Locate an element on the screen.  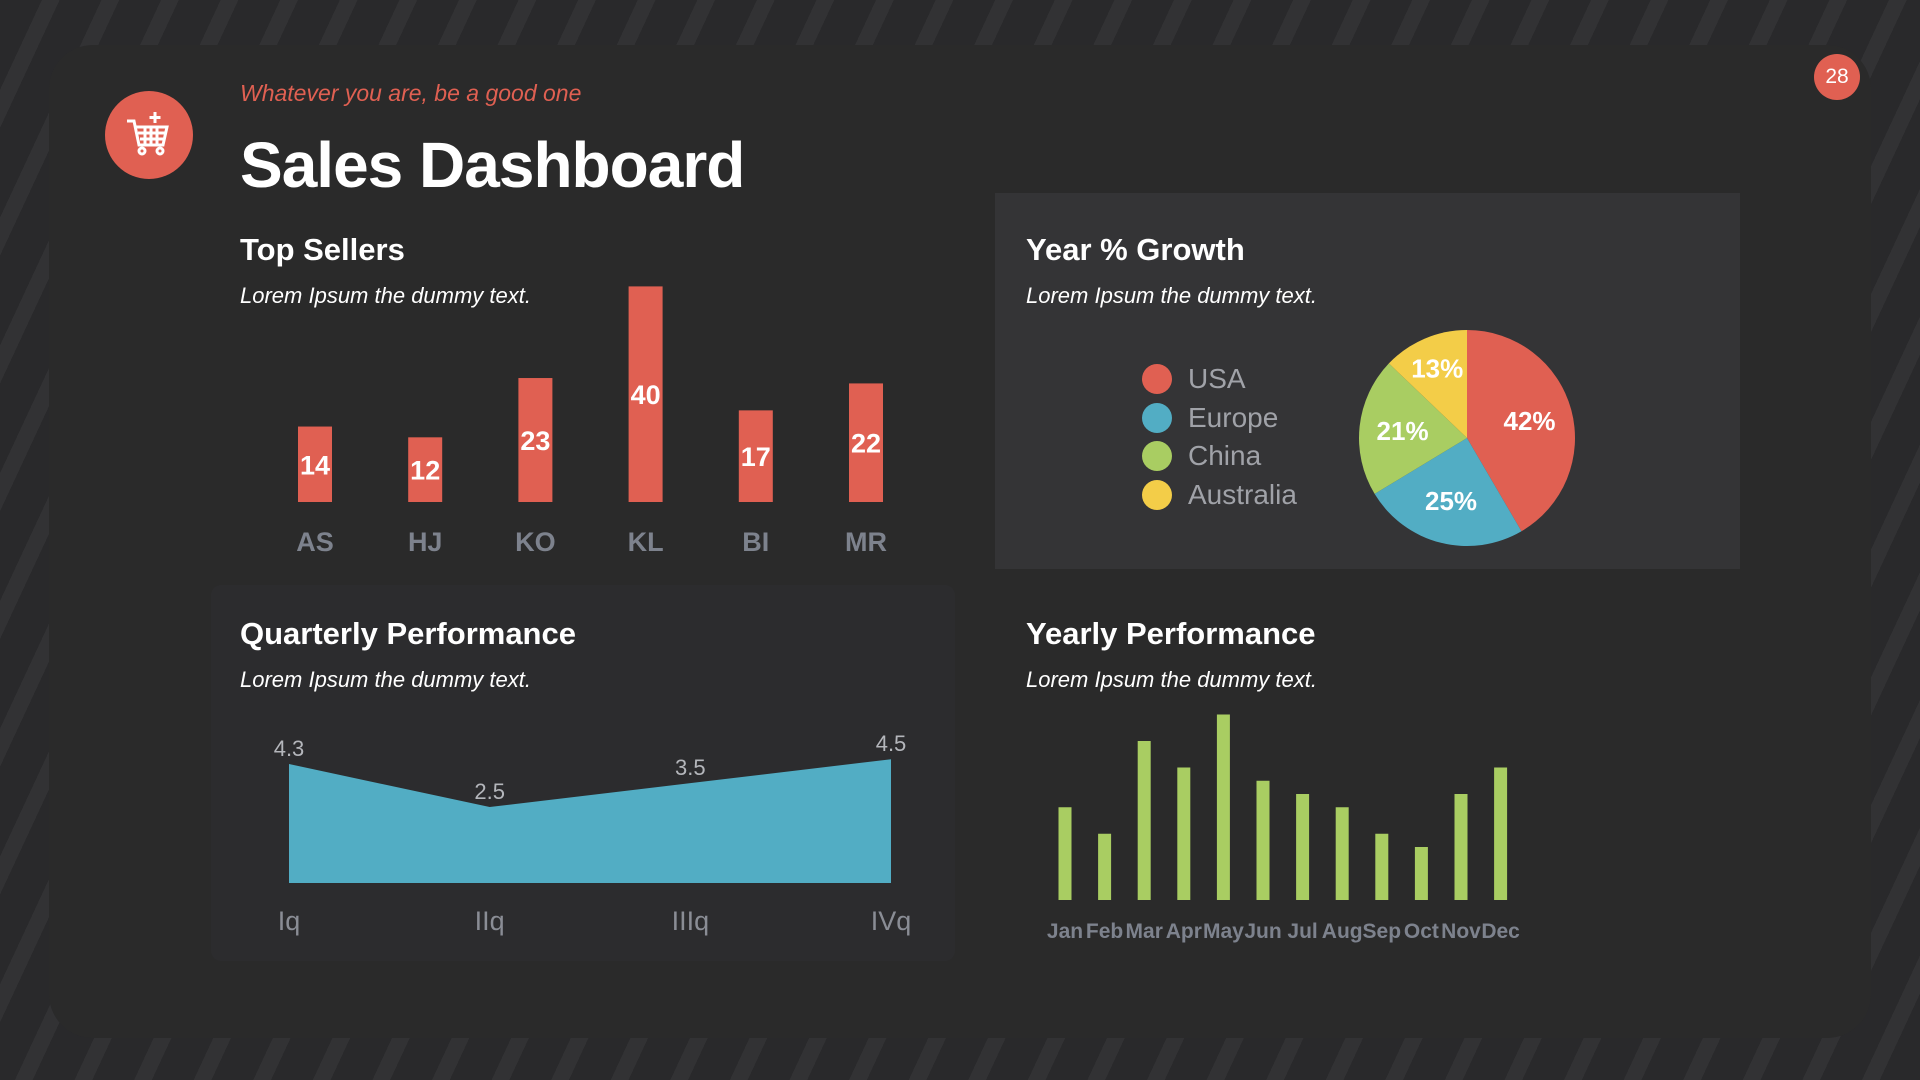
x-tick-label: Apr is located at coordinates (1184, 931).